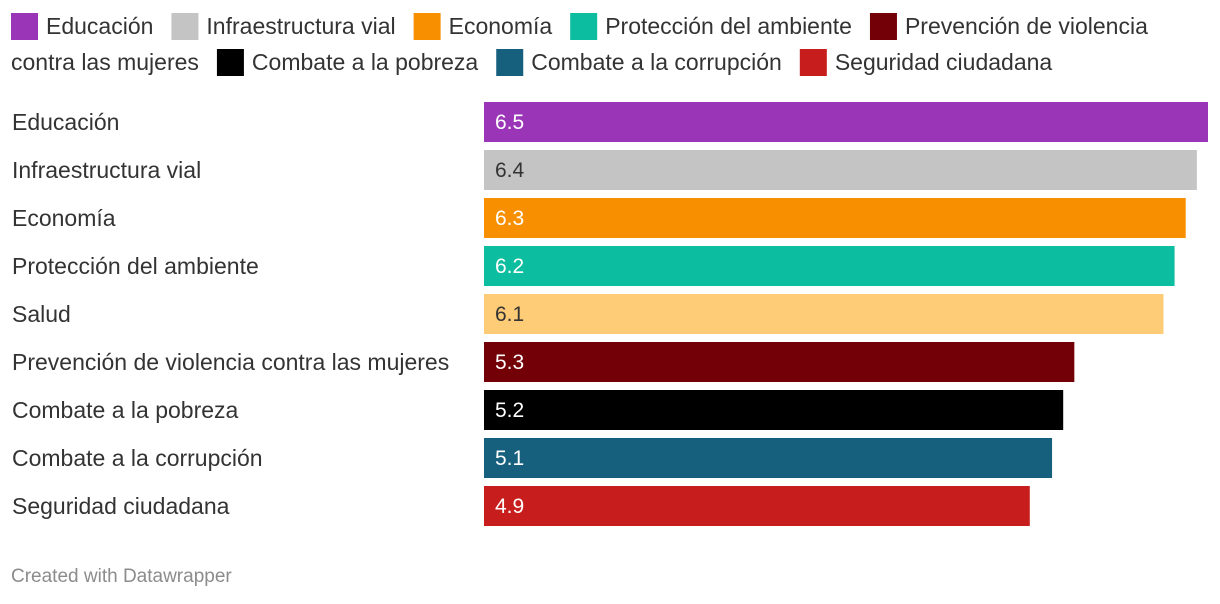 This screenshot has width=1220, height=604. What do you see at coordinates (135, 266) in the screenshot?
I see `category-label: Protección del ambiente` at bounding box center [135, 266].